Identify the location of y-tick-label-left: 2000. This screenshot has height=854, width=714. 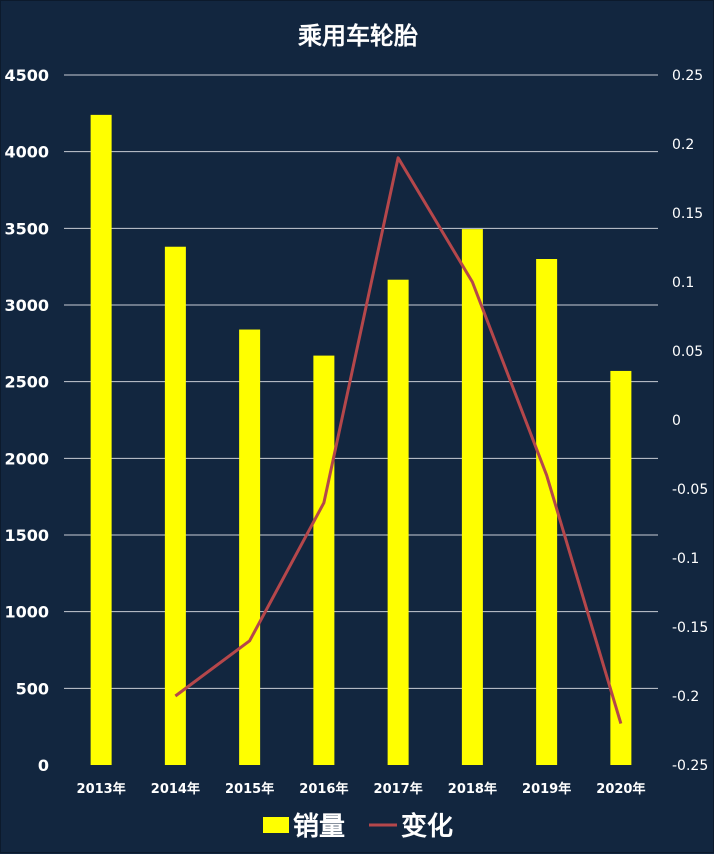
(26, 458).